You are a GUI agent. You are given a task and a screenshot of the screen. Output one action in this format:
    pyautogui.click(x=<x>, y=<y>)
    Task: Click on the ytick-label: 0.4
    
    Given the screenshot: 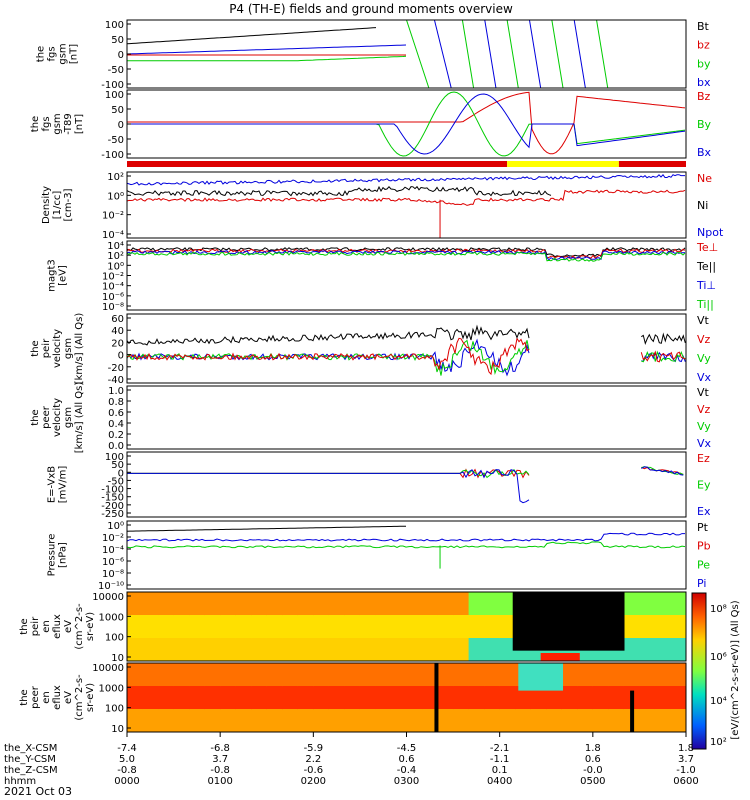 What is the action you would take?
    pyautogui.click(x=116, y=424)
    